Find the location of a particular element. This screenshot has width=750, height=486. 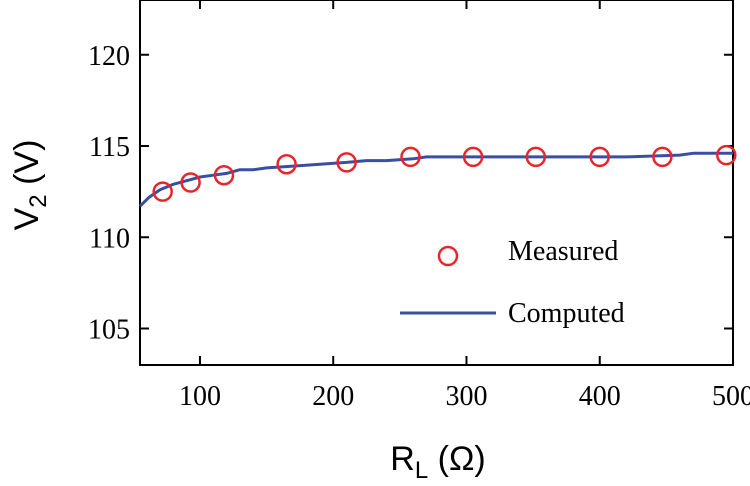

legend-measured-label: Measured is located at coordinates (563, 251).